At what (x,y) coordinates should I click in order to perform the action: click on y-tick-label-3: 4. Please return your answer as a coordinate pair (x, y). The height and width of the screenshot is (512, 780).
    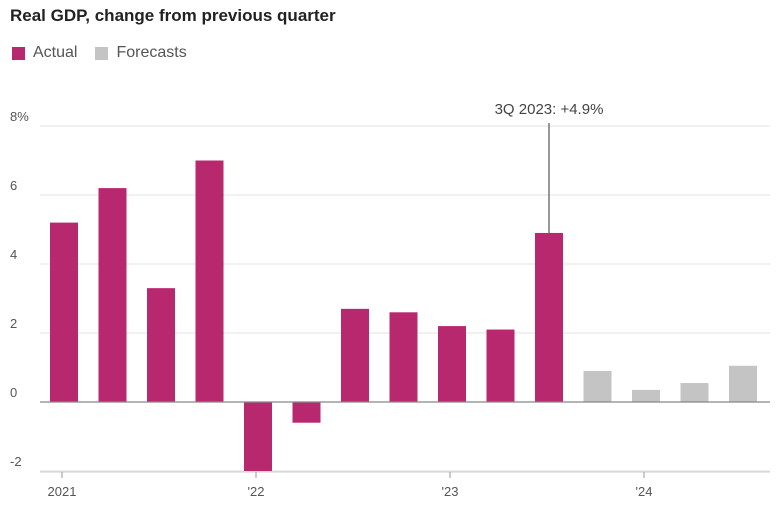
    Looking at the image, I should click on (13, 254).